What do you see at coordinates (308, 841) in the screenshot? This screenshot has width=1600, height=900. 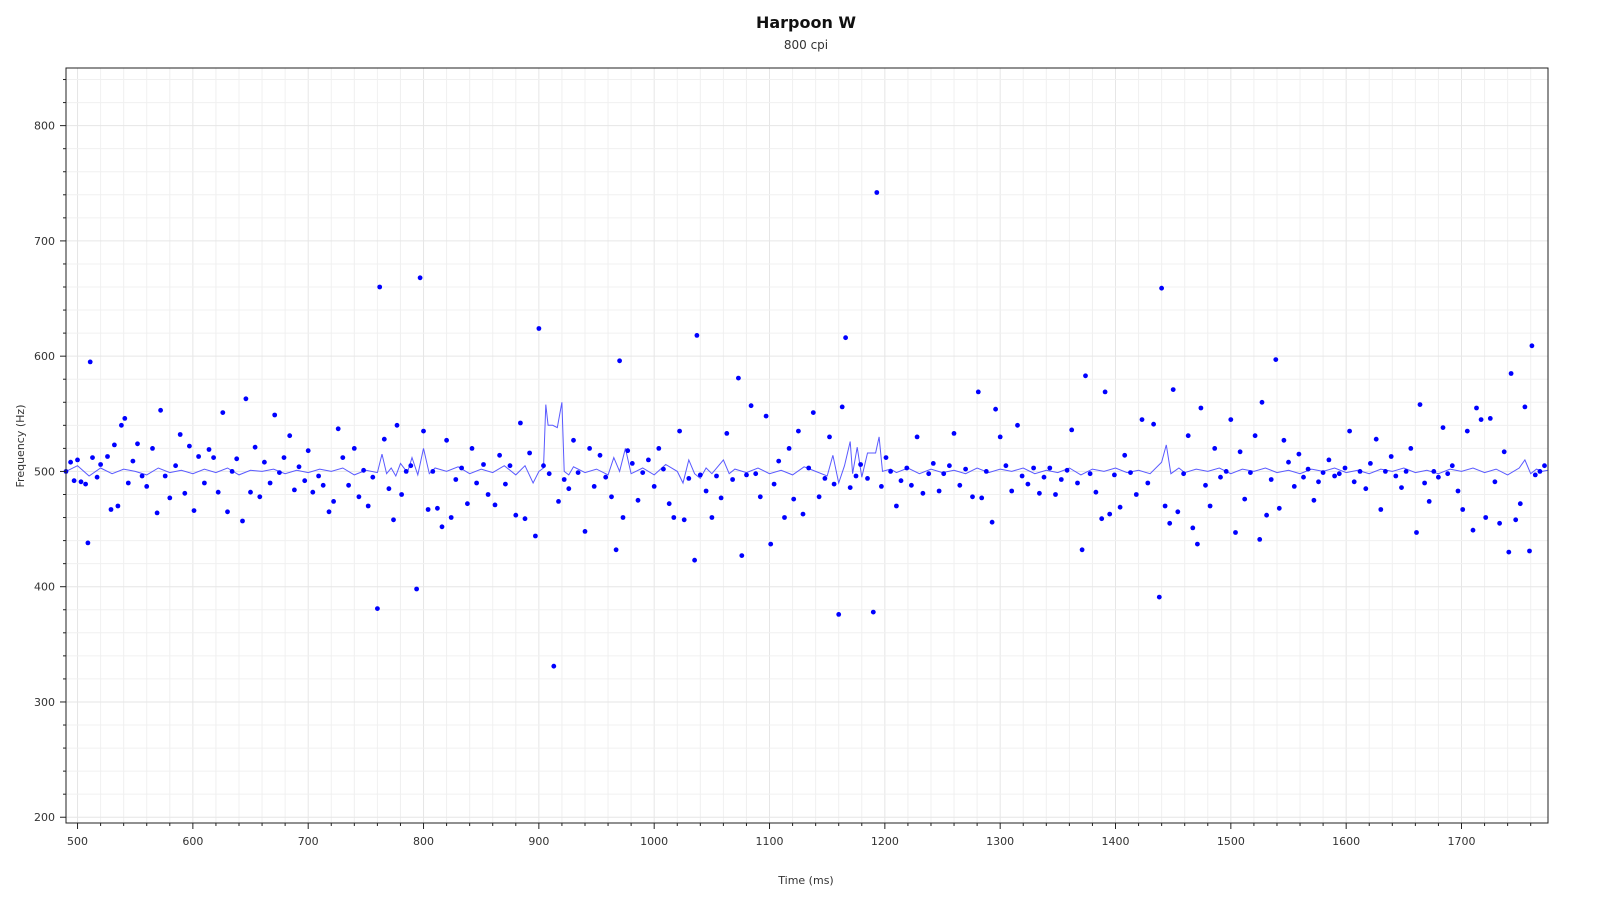 I see `x-tick-label: 700` at bounding box center [308, 841].